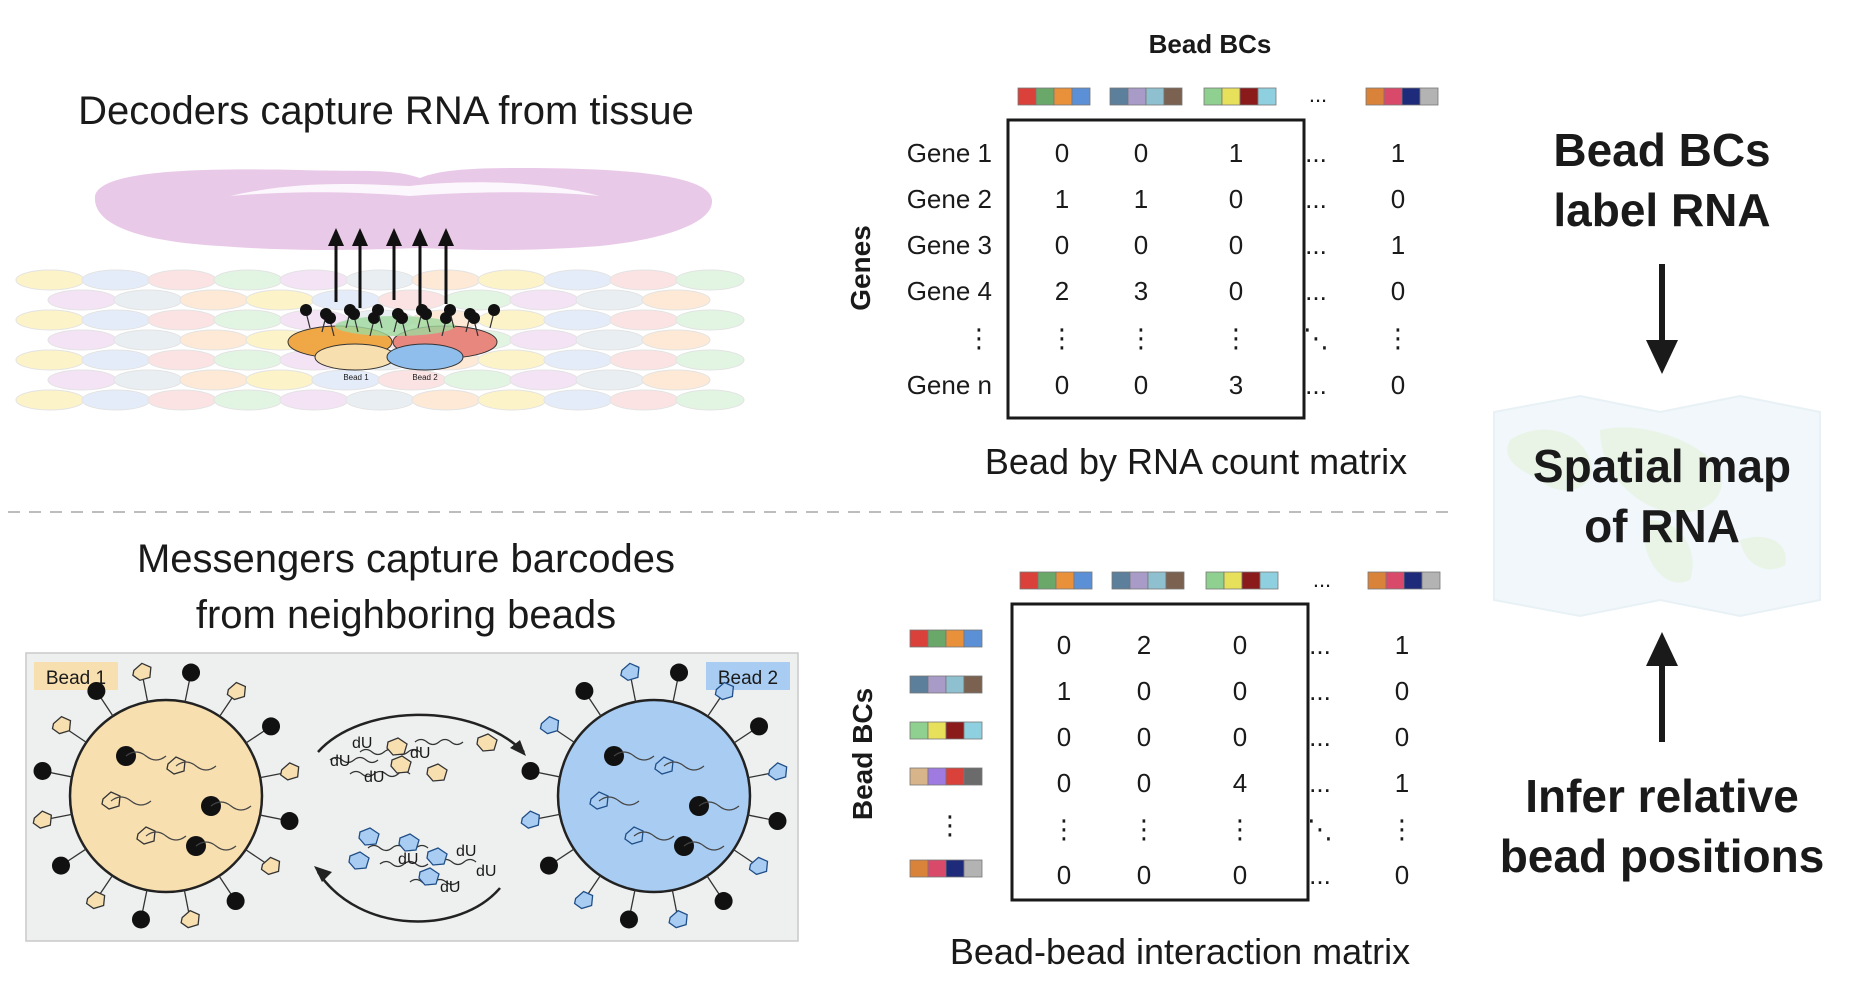  I want to click on flow-center-line2: of RNA, so click(1662, 526).